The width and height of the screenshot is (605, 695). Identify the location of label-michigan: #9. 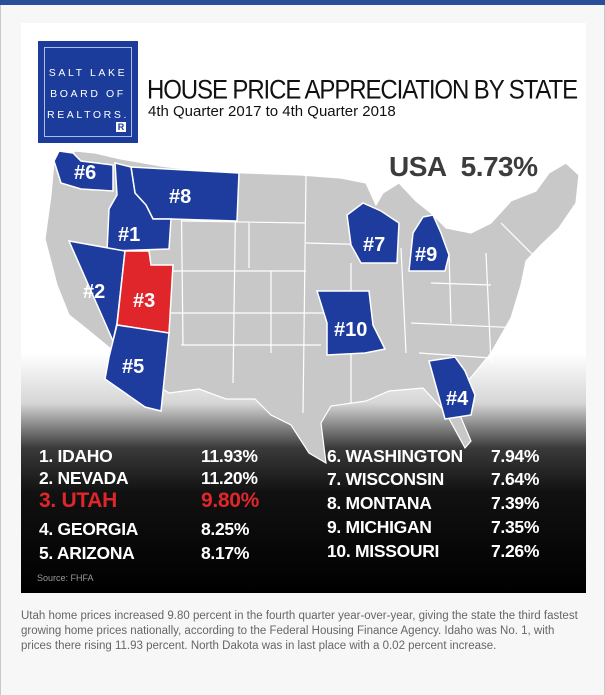
(426, 255).